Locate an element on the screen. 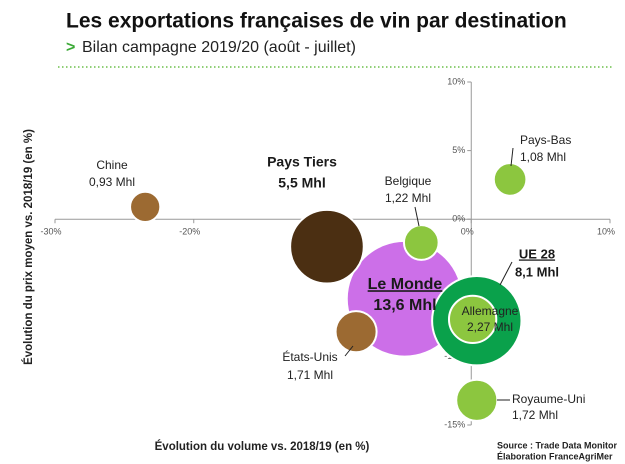 Image resolution: width=625 pixels, height=464 pixels. x-tick-label: 0% is located at coordinates (467, 232).